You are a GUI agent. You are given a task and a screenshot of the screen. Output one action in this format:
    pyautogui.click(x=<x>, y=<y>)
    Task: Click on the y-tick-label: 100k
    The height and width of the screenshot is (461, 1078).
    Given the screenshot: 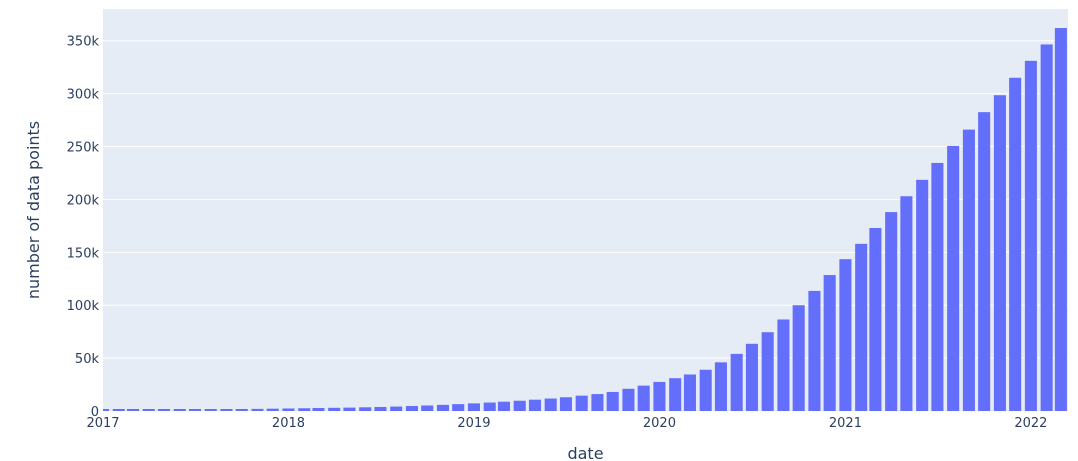 What is the action you would take?
    pyautogui.click(x=83, y=306)
    